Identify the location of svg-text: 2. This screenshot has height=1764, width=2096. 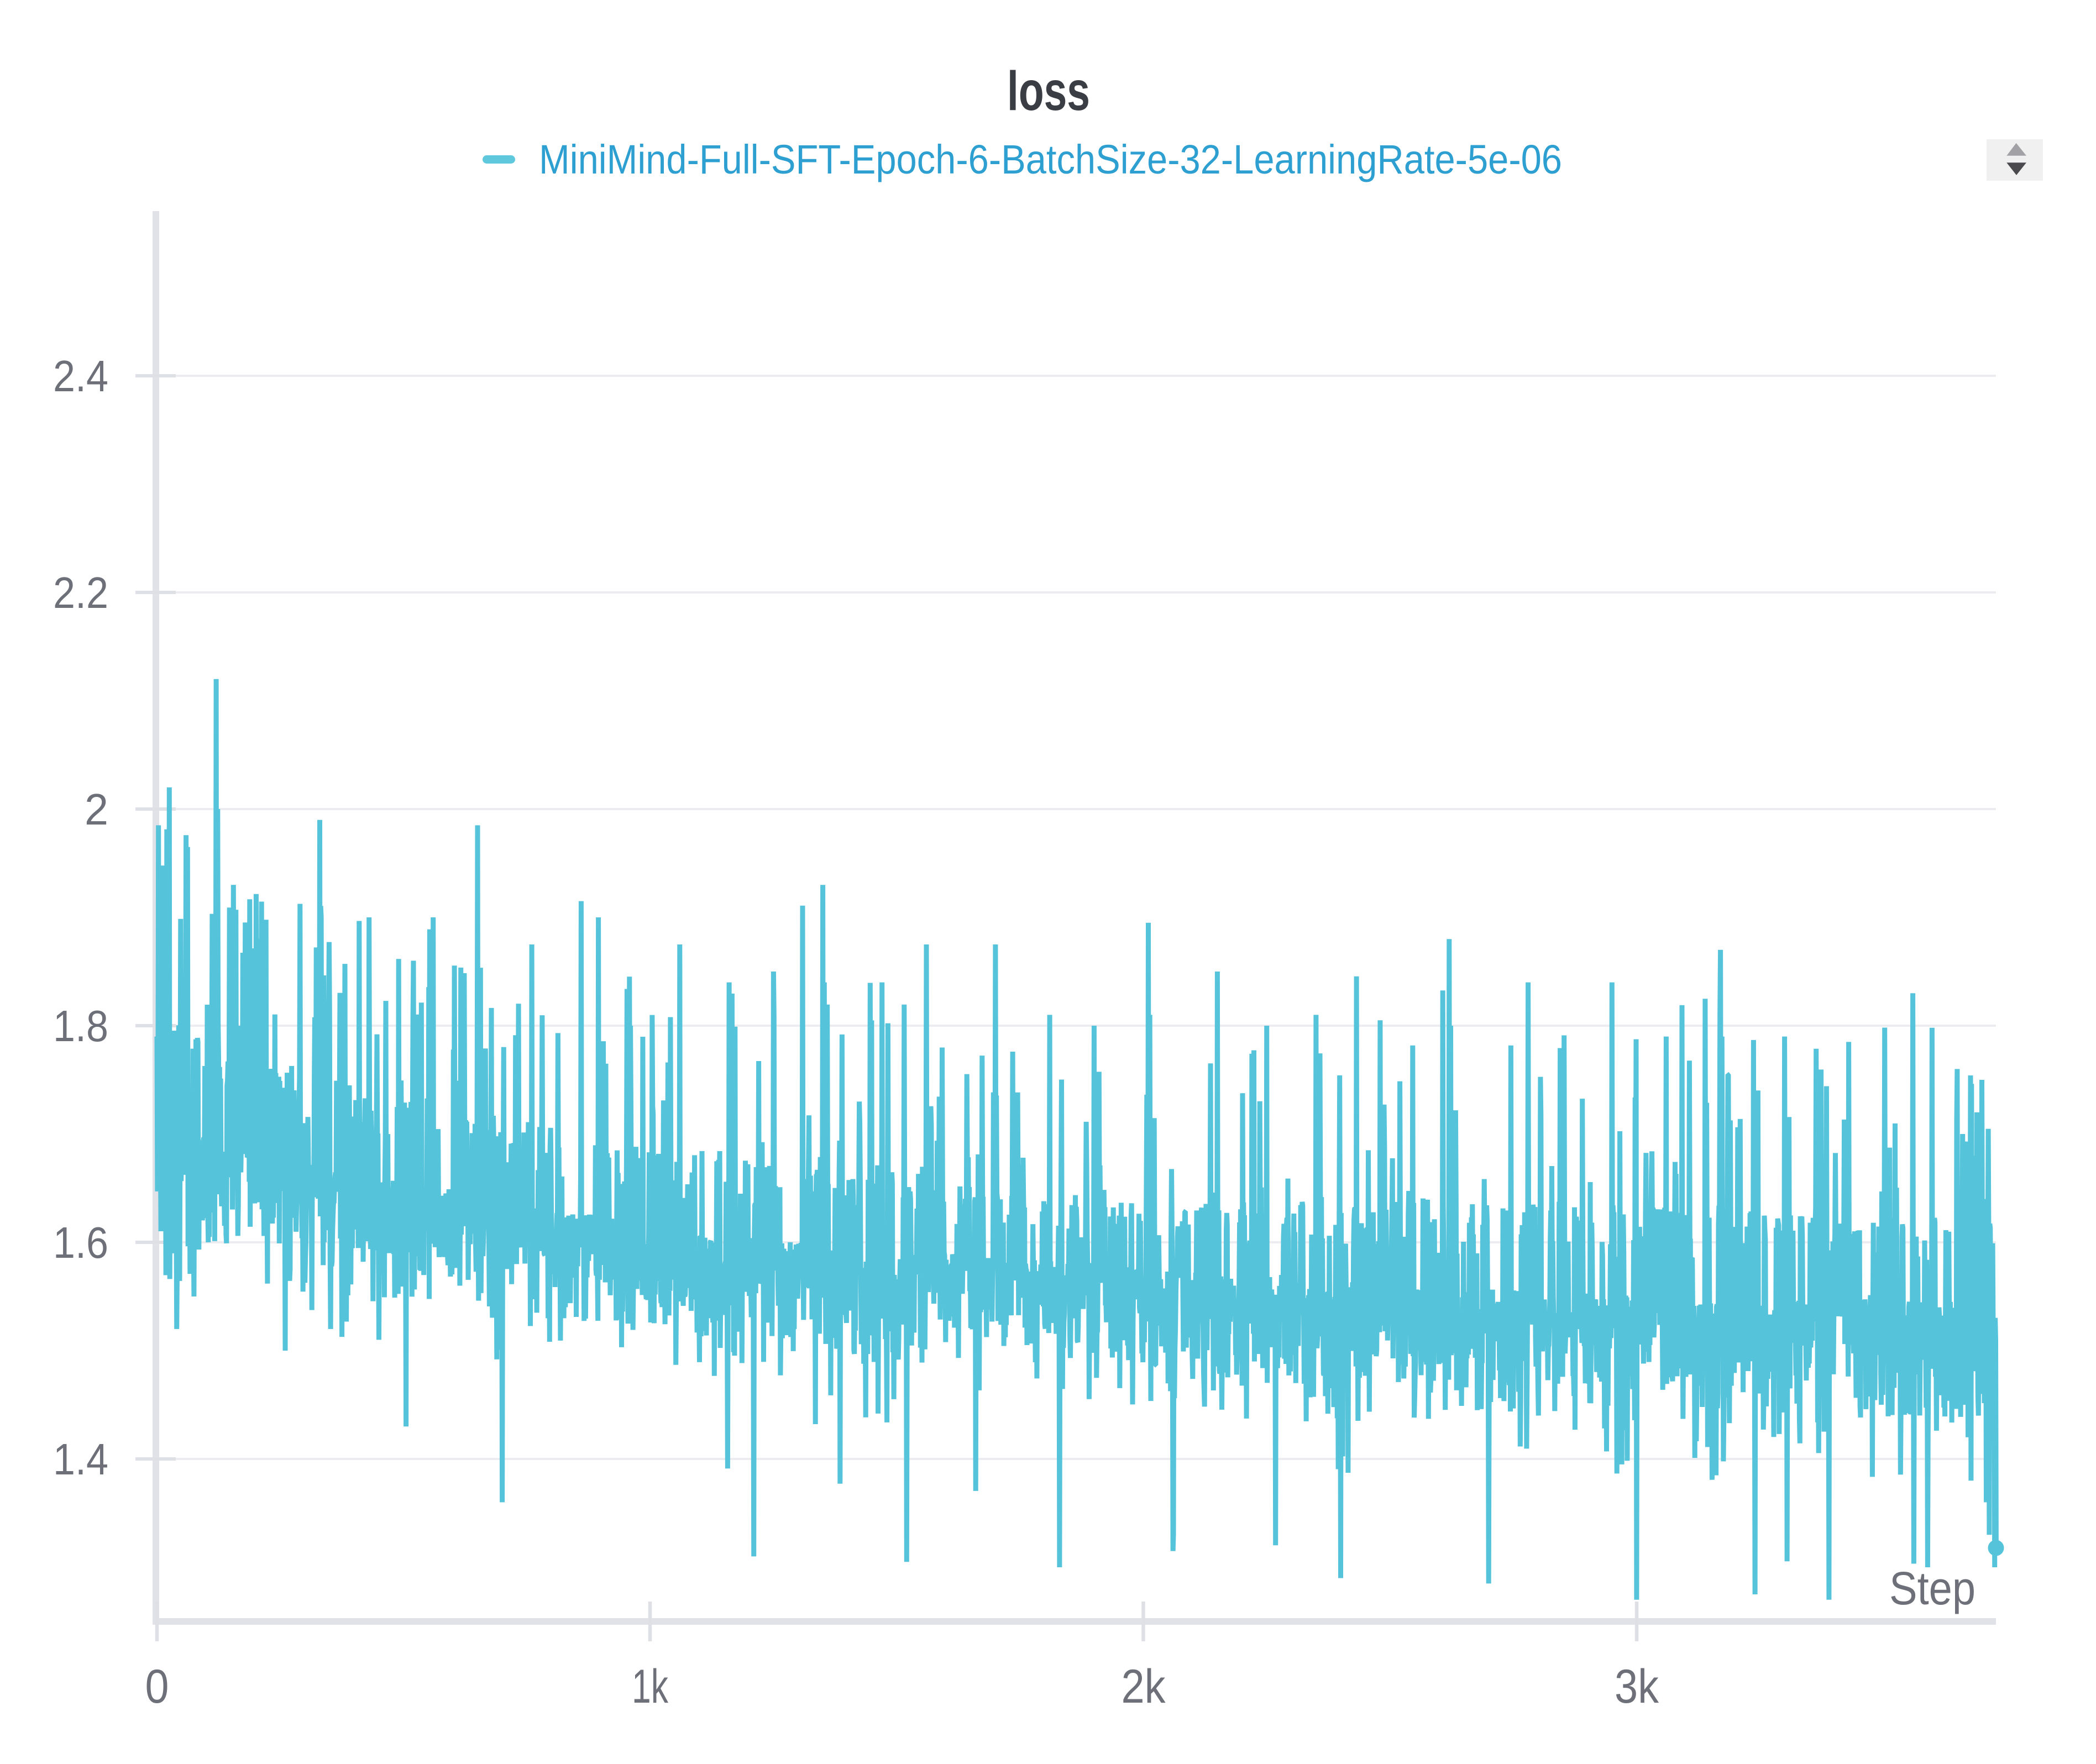
(97, 810).